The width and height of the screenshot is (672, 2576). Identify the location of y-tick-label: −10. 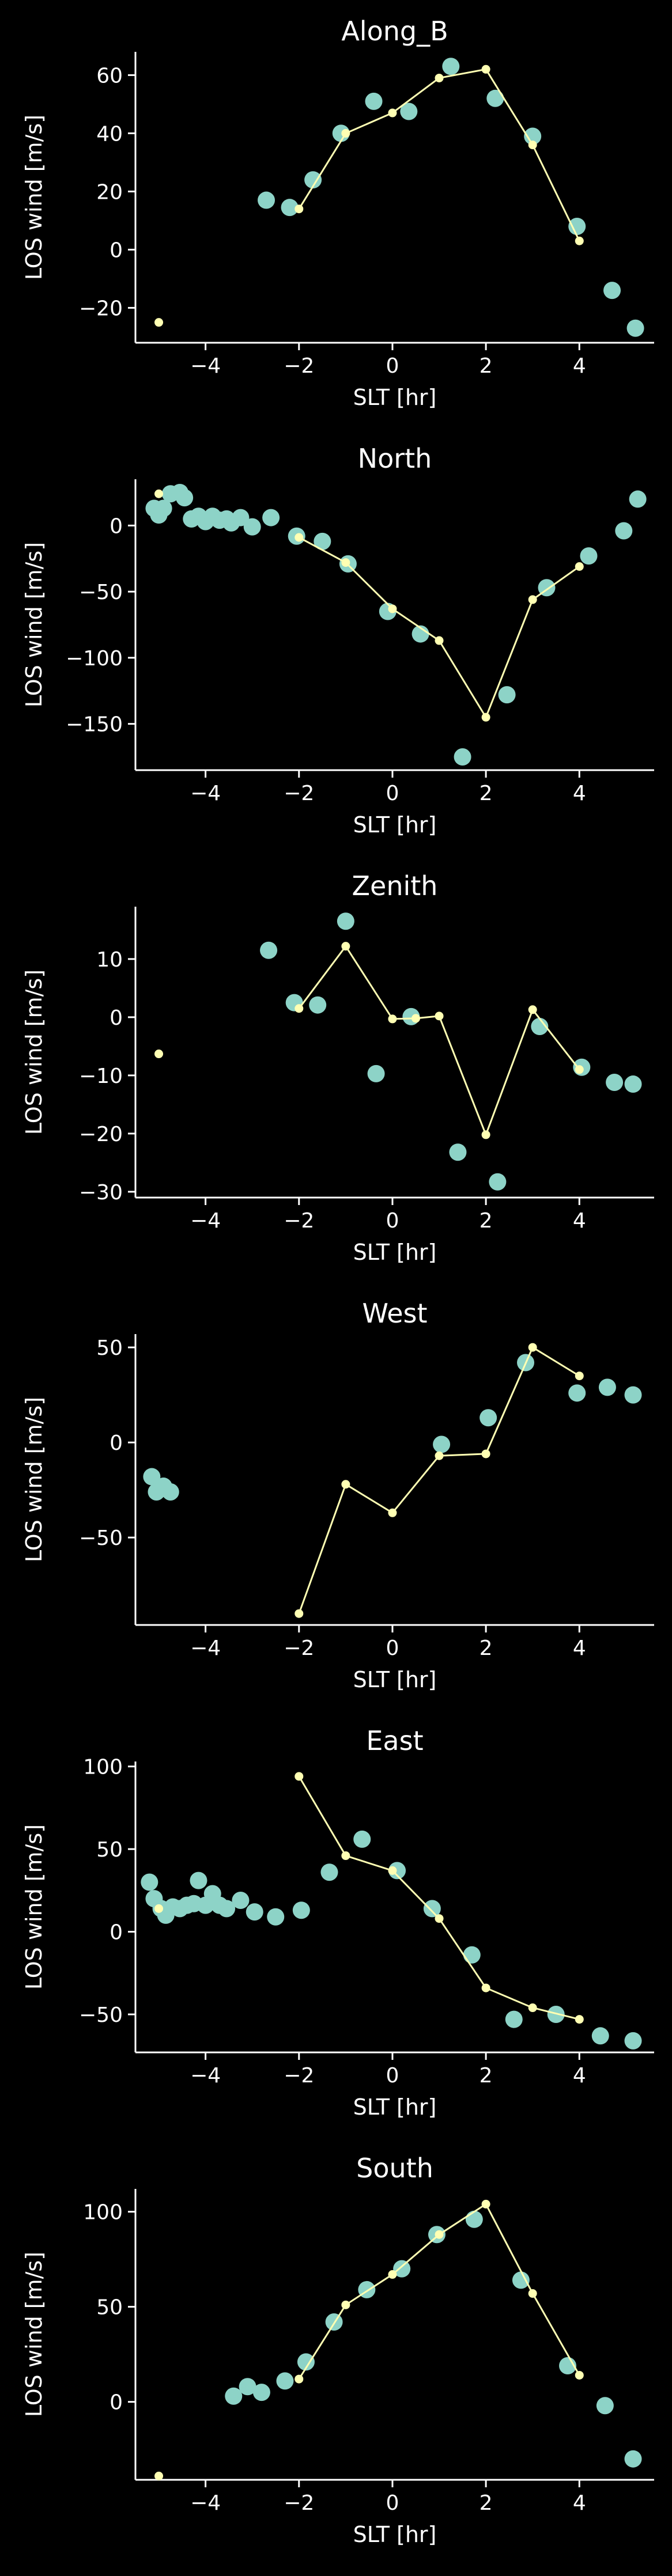
(101, 1076).